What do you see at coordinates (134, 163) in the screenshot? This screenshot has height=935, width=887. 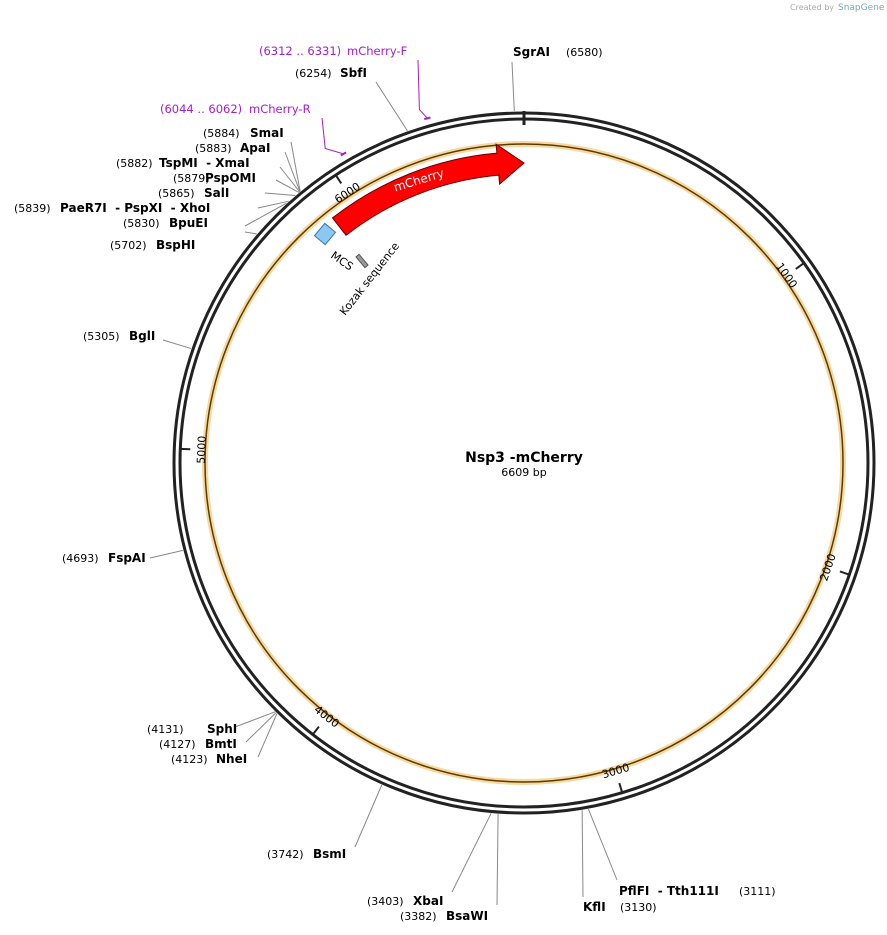 I see `site-position: (5882)` at bounding box center [134, 163].